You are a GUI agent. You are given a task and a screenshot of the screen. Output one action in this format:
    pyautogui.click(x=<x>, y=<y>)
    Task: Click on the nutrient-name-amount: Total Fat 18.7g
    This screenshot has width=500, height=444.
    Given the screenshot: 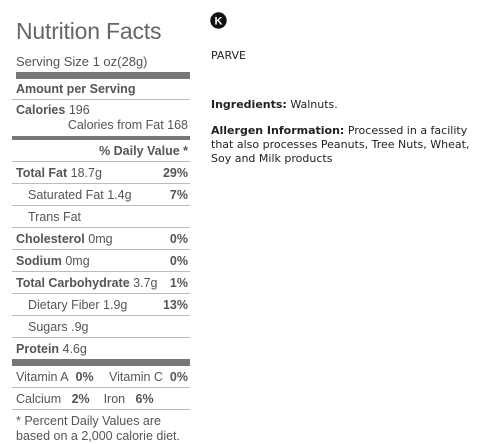 What is the action you would take?
    pyautogui.click(x=59, y=173)
    